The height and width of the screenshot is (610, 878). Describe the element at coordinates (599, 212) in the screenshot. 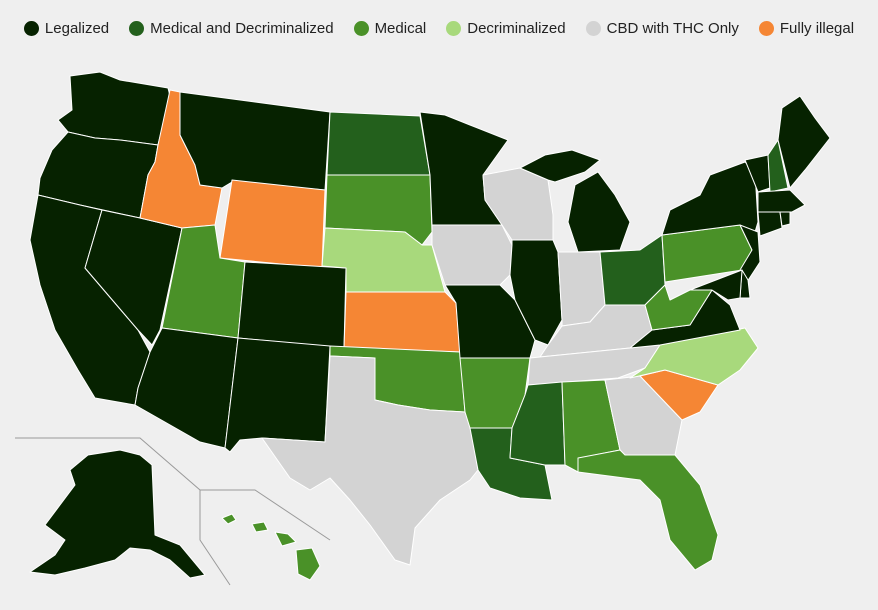

I see `state-MI` at that location.